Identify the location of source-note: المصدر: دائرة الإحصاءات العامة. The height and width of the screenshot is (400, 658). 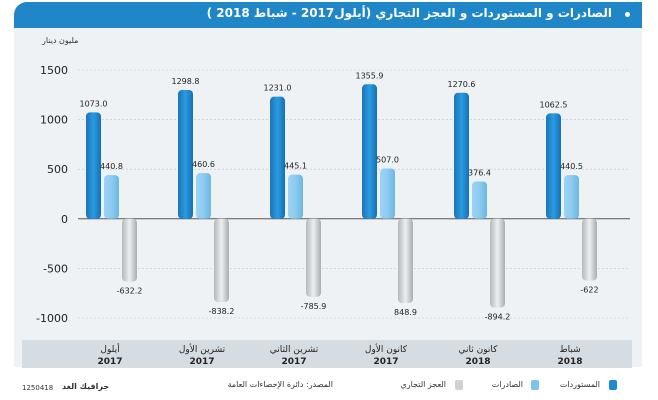
(280, 384).